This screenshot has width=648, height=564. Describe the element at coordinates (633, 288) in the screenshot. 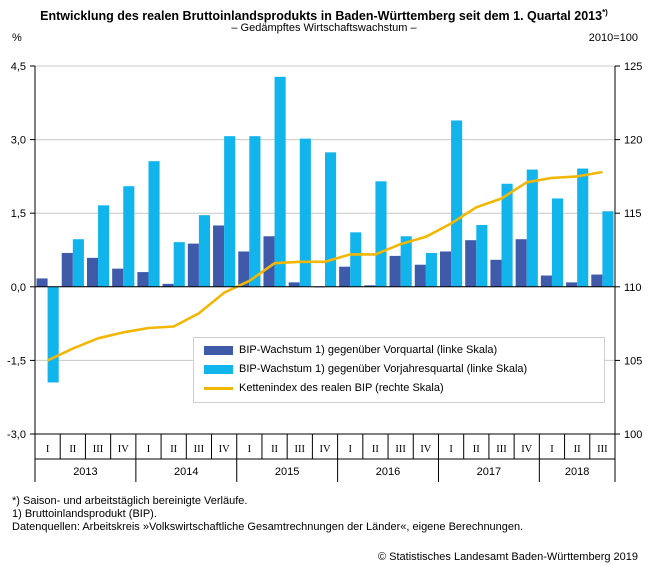

I see `right-tick-label: 110` at that location.